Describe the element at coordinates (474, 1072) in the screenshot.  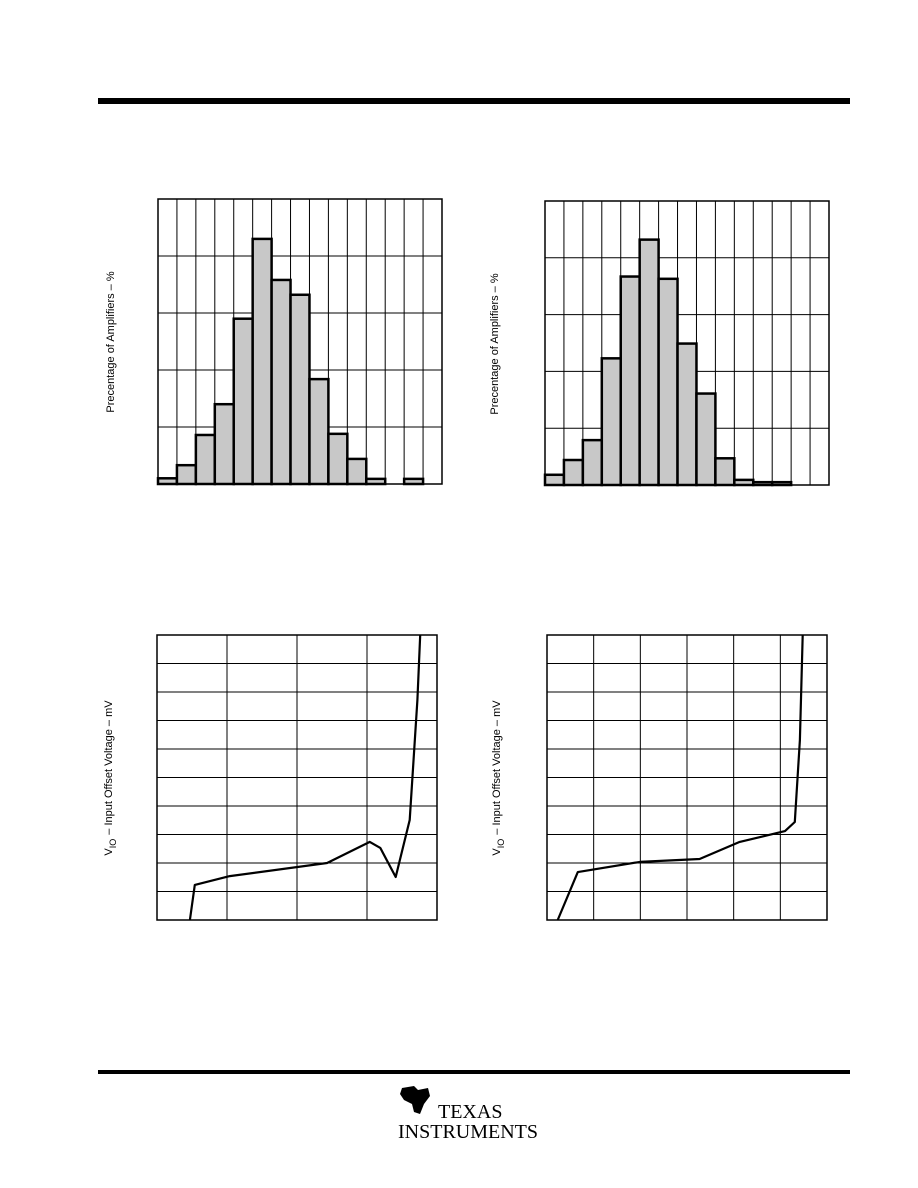
I see `bottom-rule` at that location.